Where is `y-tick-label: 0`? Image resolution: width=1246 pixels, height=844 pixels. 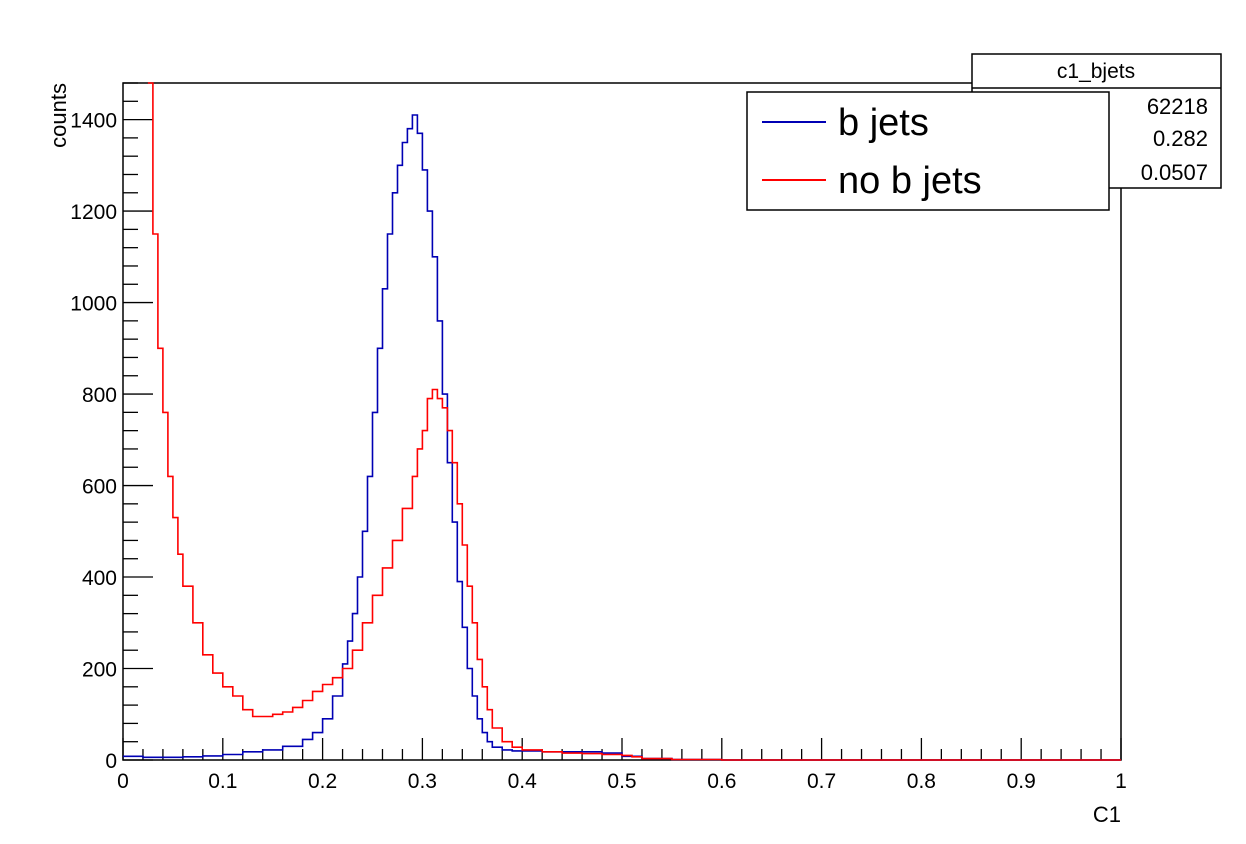
y-tick-label: 0 is located at coordinates (111, 761).